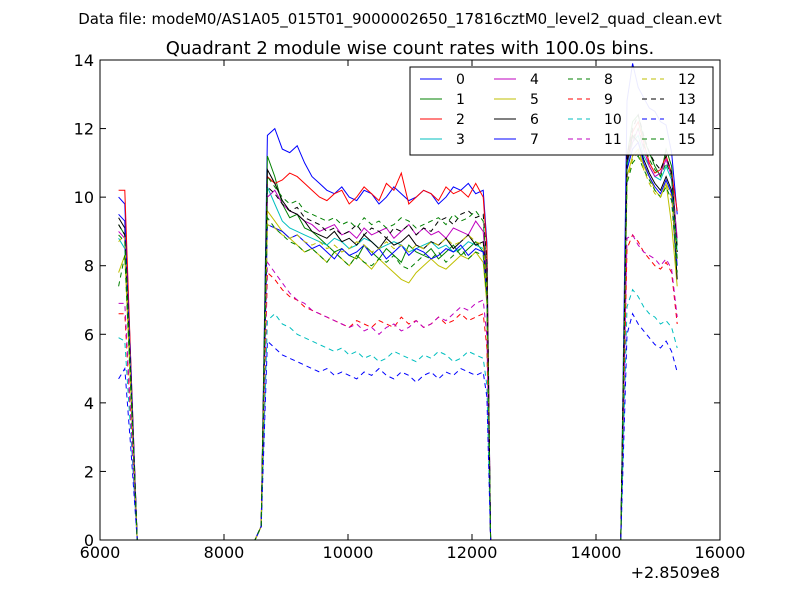  What do you see at coordinates (84, 129) in the screenshot?
I see `y-tick-label: 12` at bounding box center [84, 129].